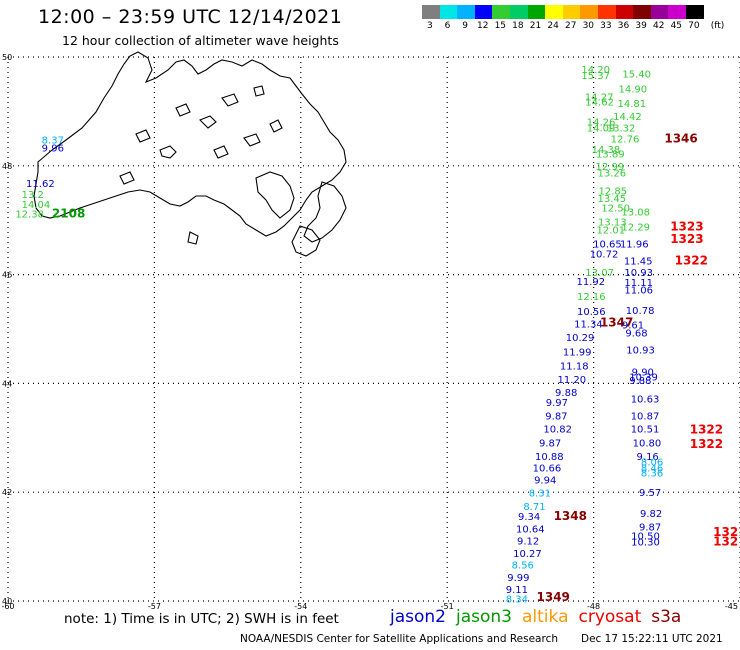  What do you see at coordinates (643, 372) in the screenshot?
I see `wave-height-value: 9.90` at bounding box center [643, 372].